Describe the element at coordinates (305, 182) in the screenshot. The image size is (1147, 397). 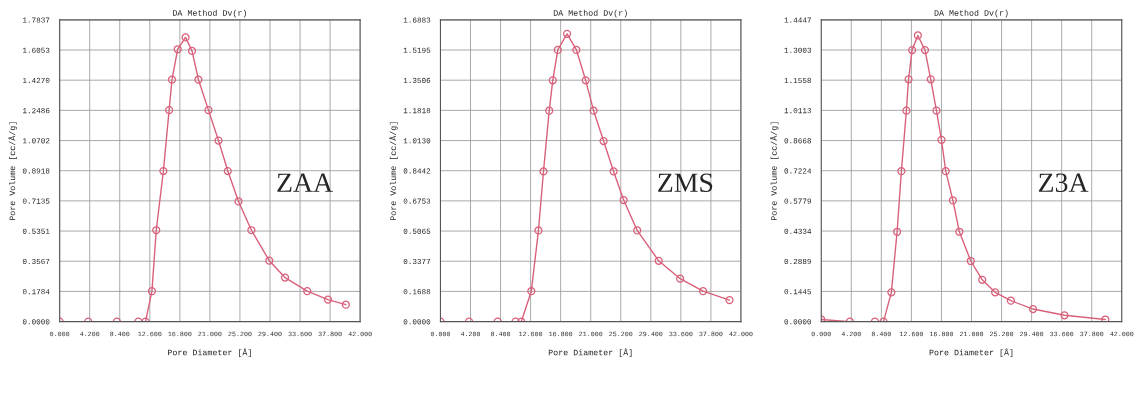
I see `annotation: ZAA` at that location.